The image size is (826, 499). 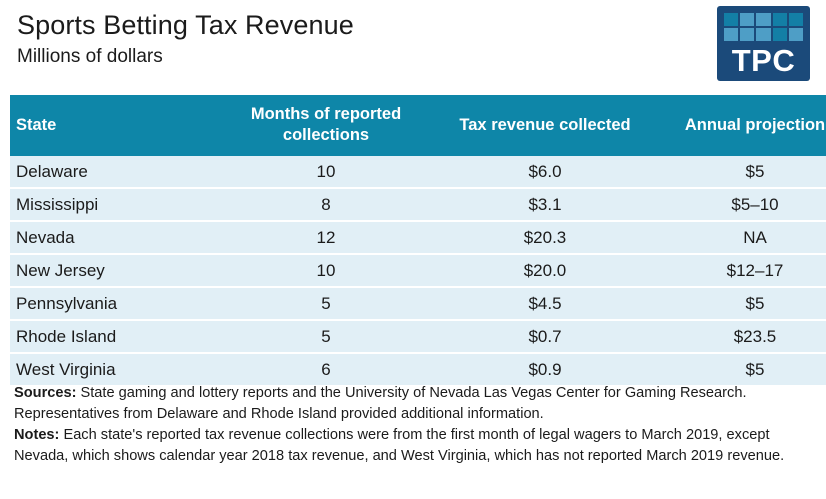 I want to click on table-row: Rhode Island 5 $0.7 $23.5, so click(x=418, y=337).